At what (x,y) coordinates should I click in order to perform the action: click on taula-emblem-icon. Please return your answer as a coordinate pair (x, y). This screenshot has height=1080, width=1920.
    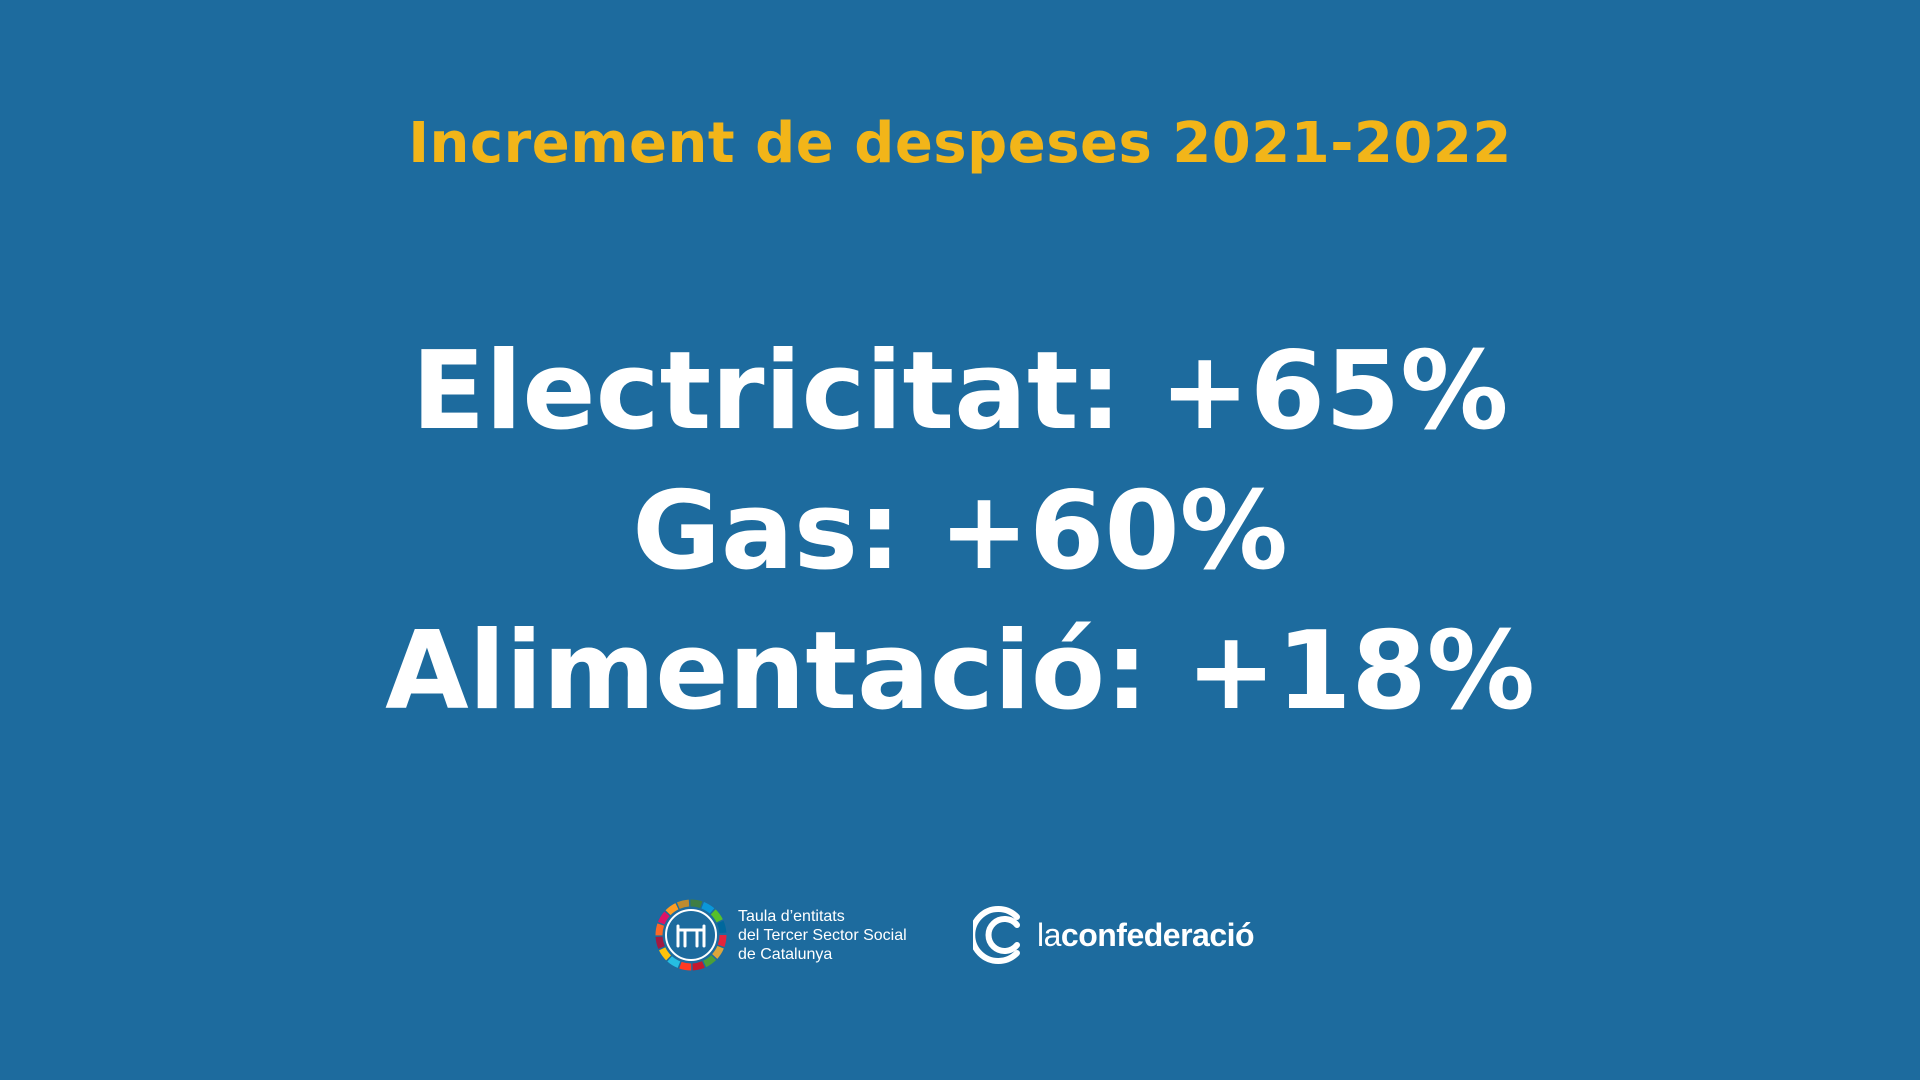
    Looking at the image, I should click on (691, 935).